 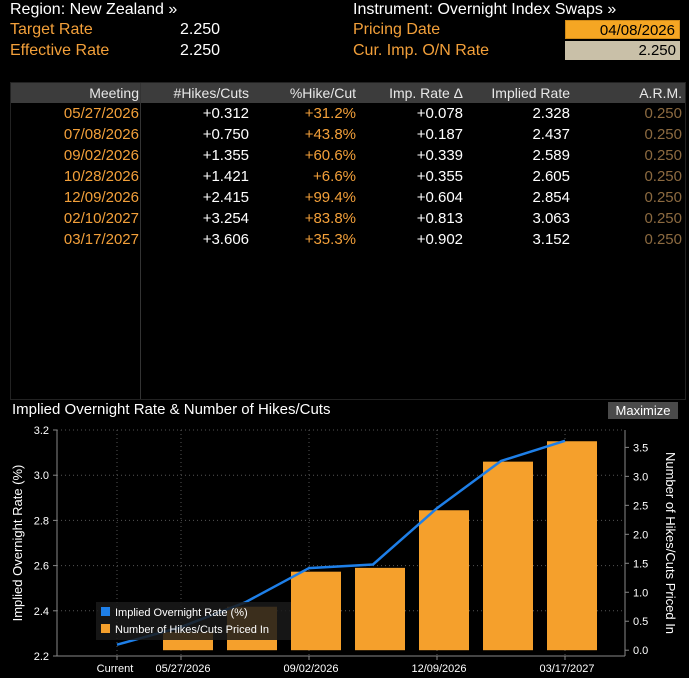 What do you see at coordinates (622, 50) in the screenshot?
I see `imp-rate-field: 2.250` at bounding box center [622, 50].